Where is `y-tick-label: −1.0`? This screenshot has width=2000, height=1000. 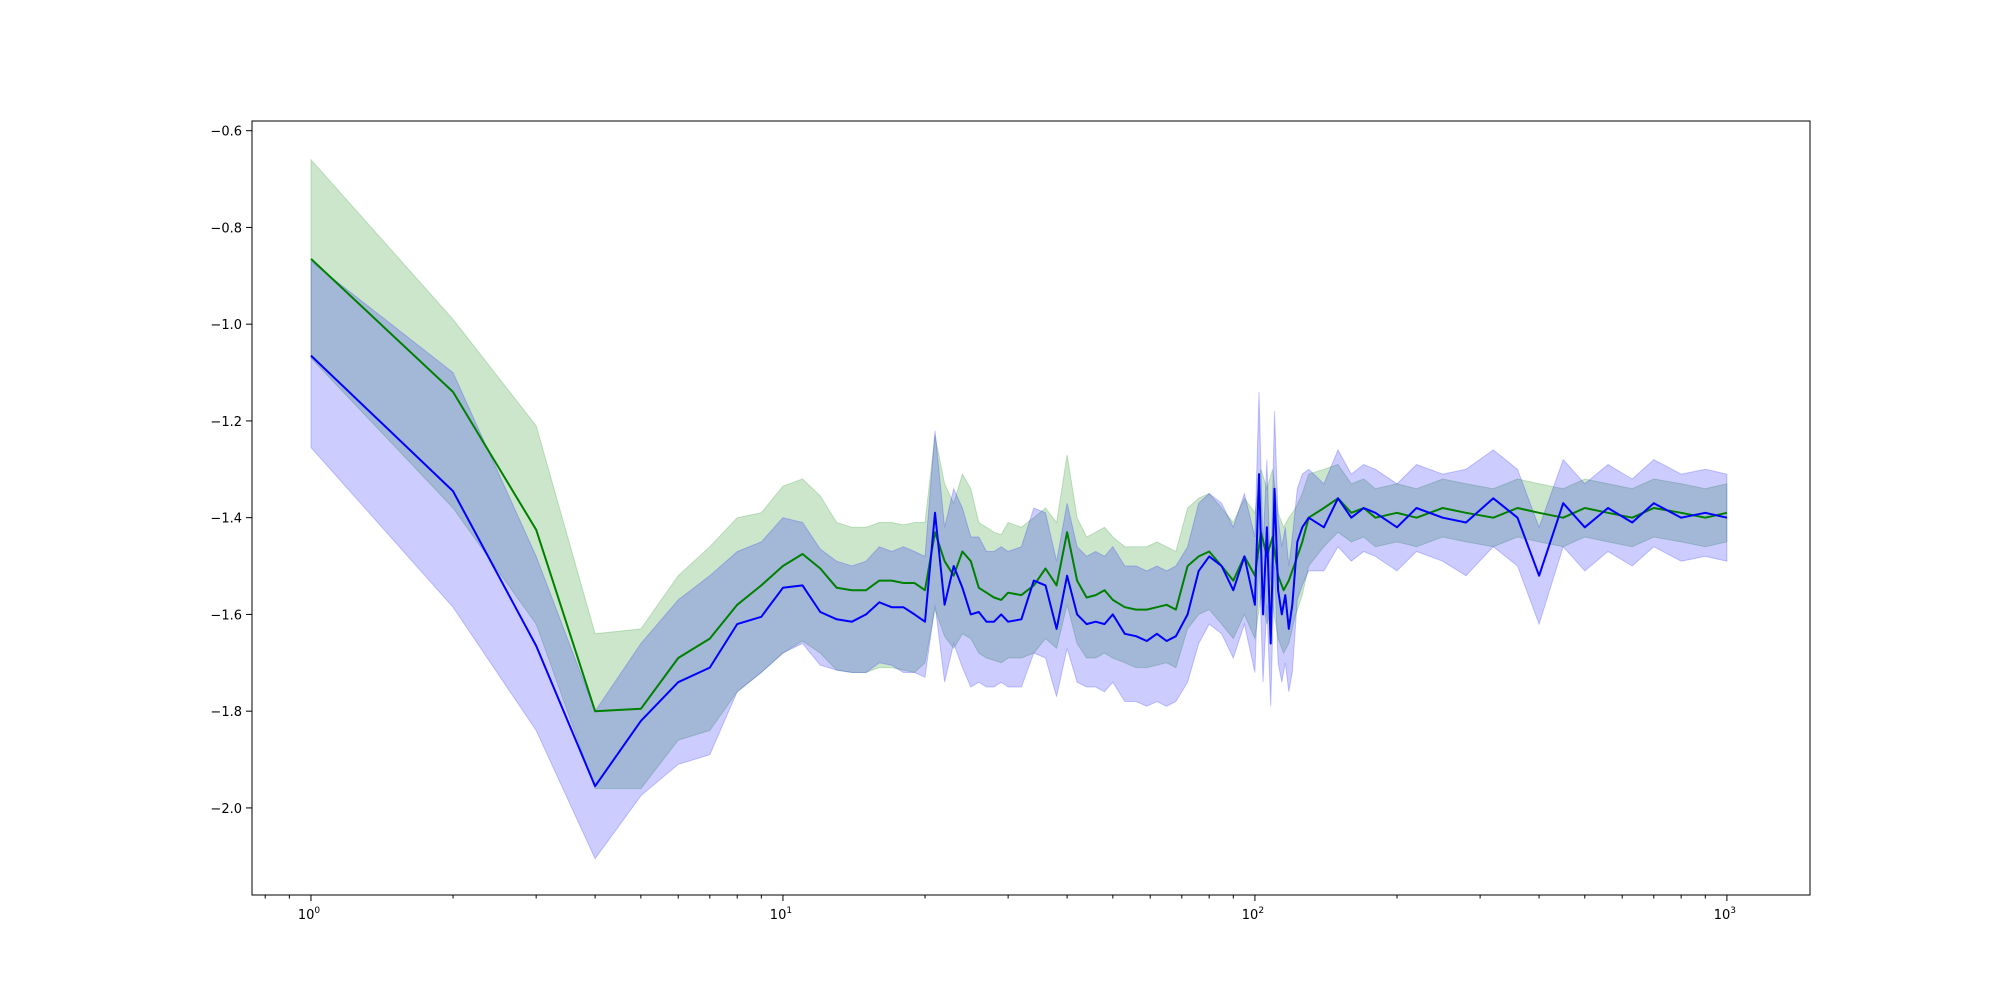 y-tick-label: −1.0 is located at coordinates (226, 325).